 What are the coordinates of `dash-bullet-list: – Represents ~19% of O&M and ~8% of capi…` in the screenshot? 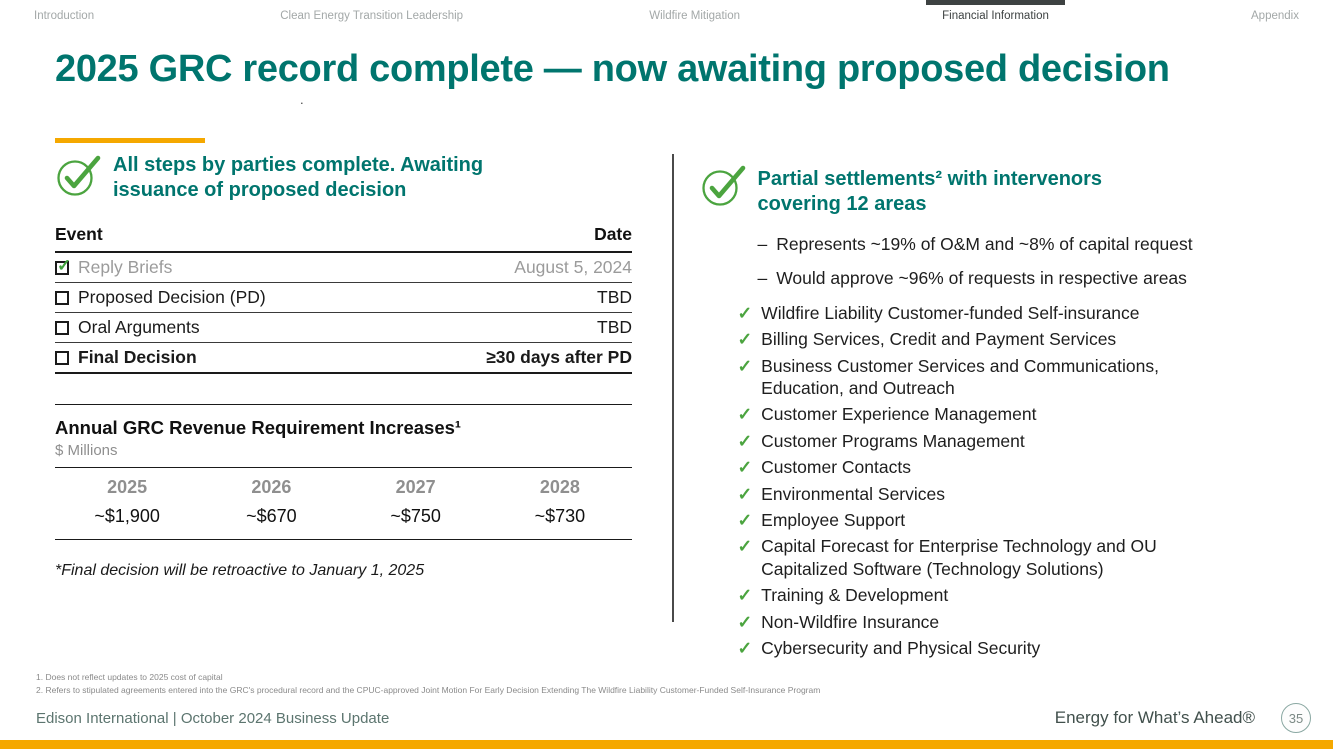 It's located at (1029, 261).